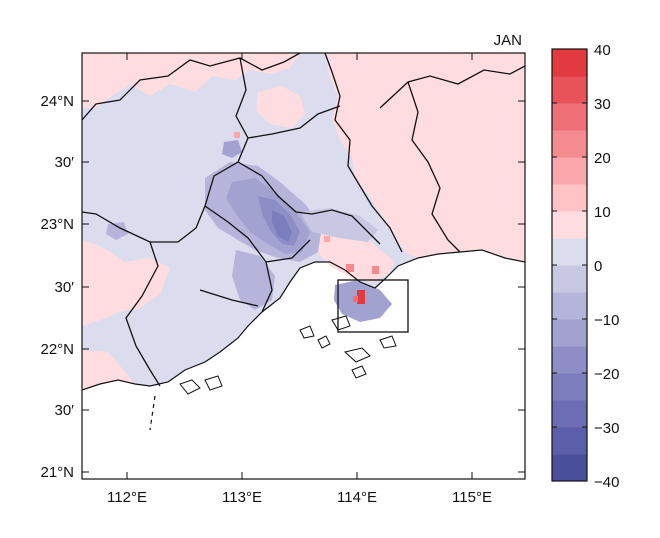 This screenshot has height=538, width=660. What do you see at coordinates (152, 413) in the screenshot?
I see `maritime-boundary` at bounding box center [152, 413].